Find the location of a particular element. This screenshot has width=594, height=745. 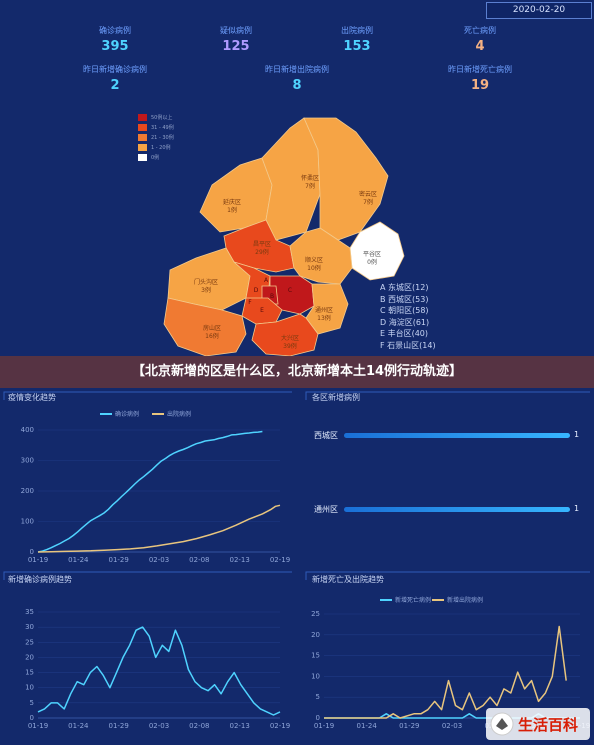

y-tick-label: 30 is located at coordinates (29, 627).